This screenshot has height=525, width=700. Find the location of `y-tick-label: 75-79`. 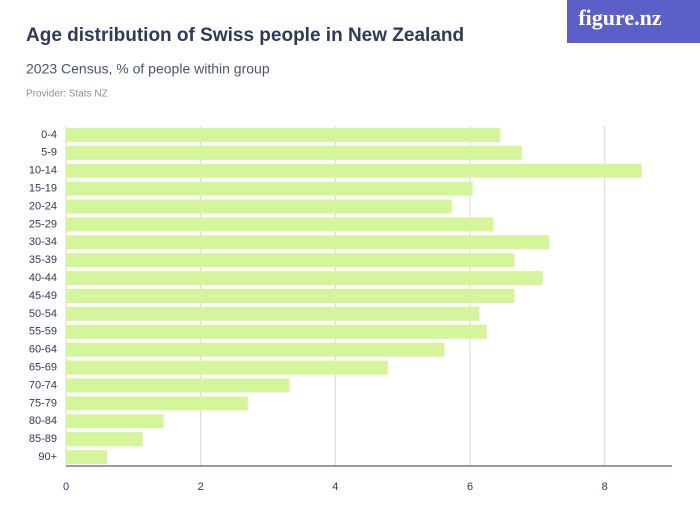

y-tick-label: 75-79 is located at coordinates (43, 403).